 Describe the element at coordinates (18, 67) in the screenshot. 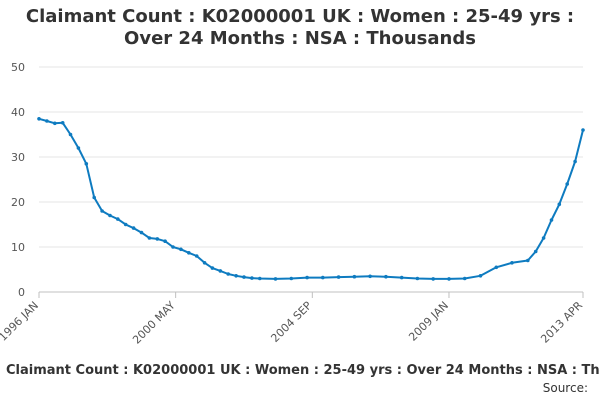

I see `y-tick-label: 50` at that location.